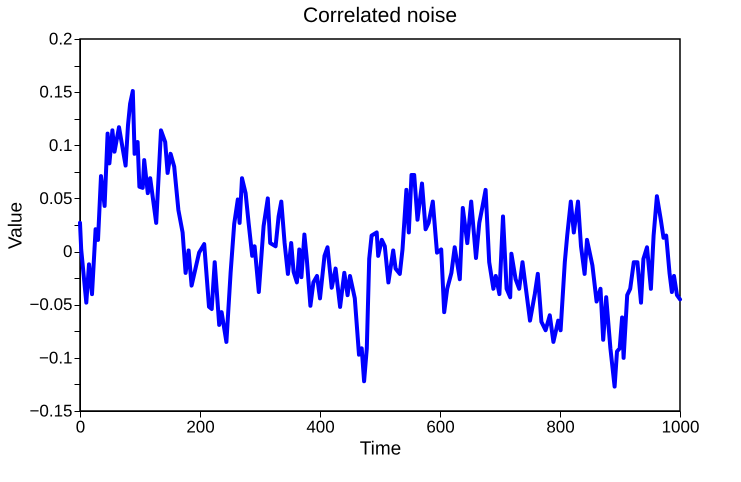 This screenshot has height=482, width=741. Describe the element at coordinates (380, 15) in the screenshot. I see `chart-title: Correlated noise` at that location.